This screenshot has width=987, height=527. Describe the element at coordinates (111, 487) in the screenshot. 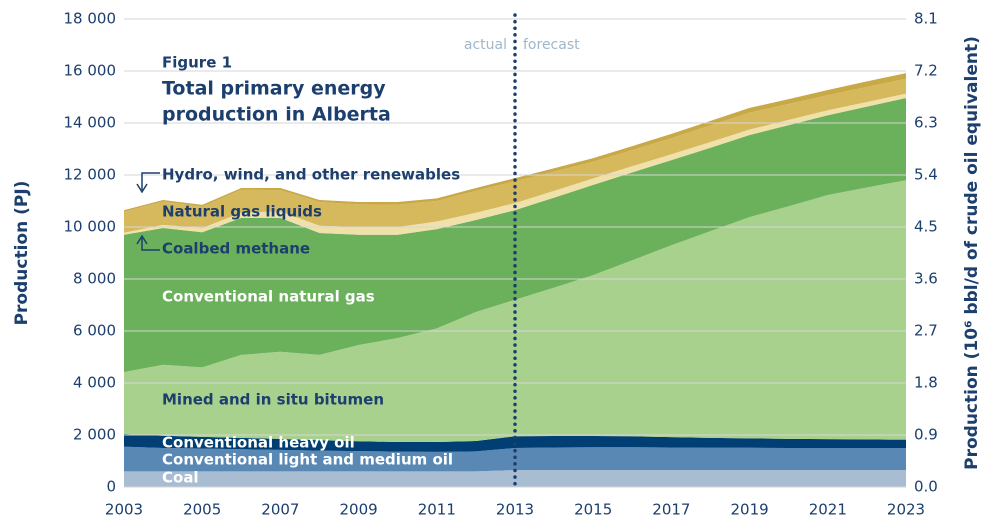

I see `y-tick-label: 0` at that location.